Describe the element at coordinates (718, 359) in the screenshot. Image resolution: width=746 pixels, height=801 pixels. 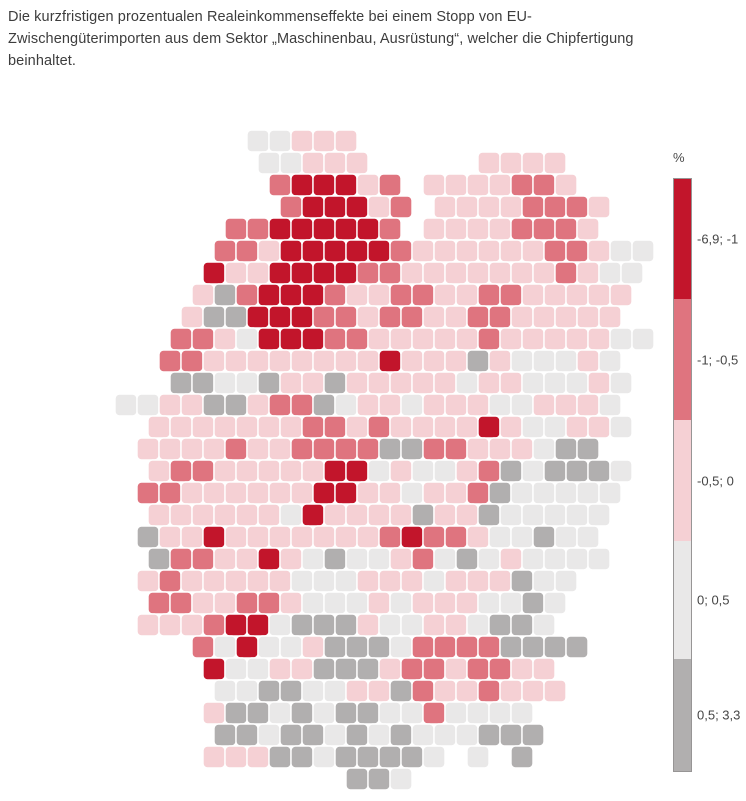
I see `legend-class-label: -1; -0,5` at that location.